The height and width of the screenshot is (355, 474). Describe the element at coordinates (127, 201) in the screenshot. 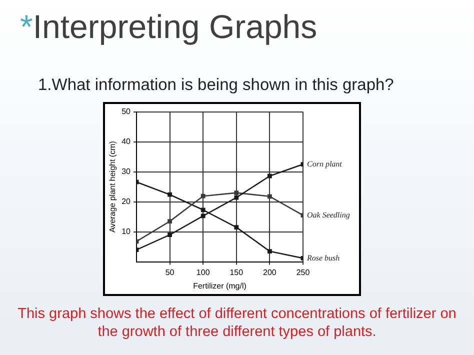

I see `y-tick-label: 20` at that location.